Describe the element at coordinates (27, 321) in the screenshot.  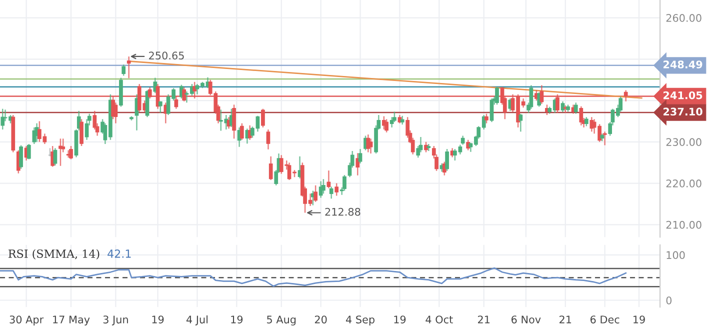
I see `x-tick-label: 30 Apr` at that location.